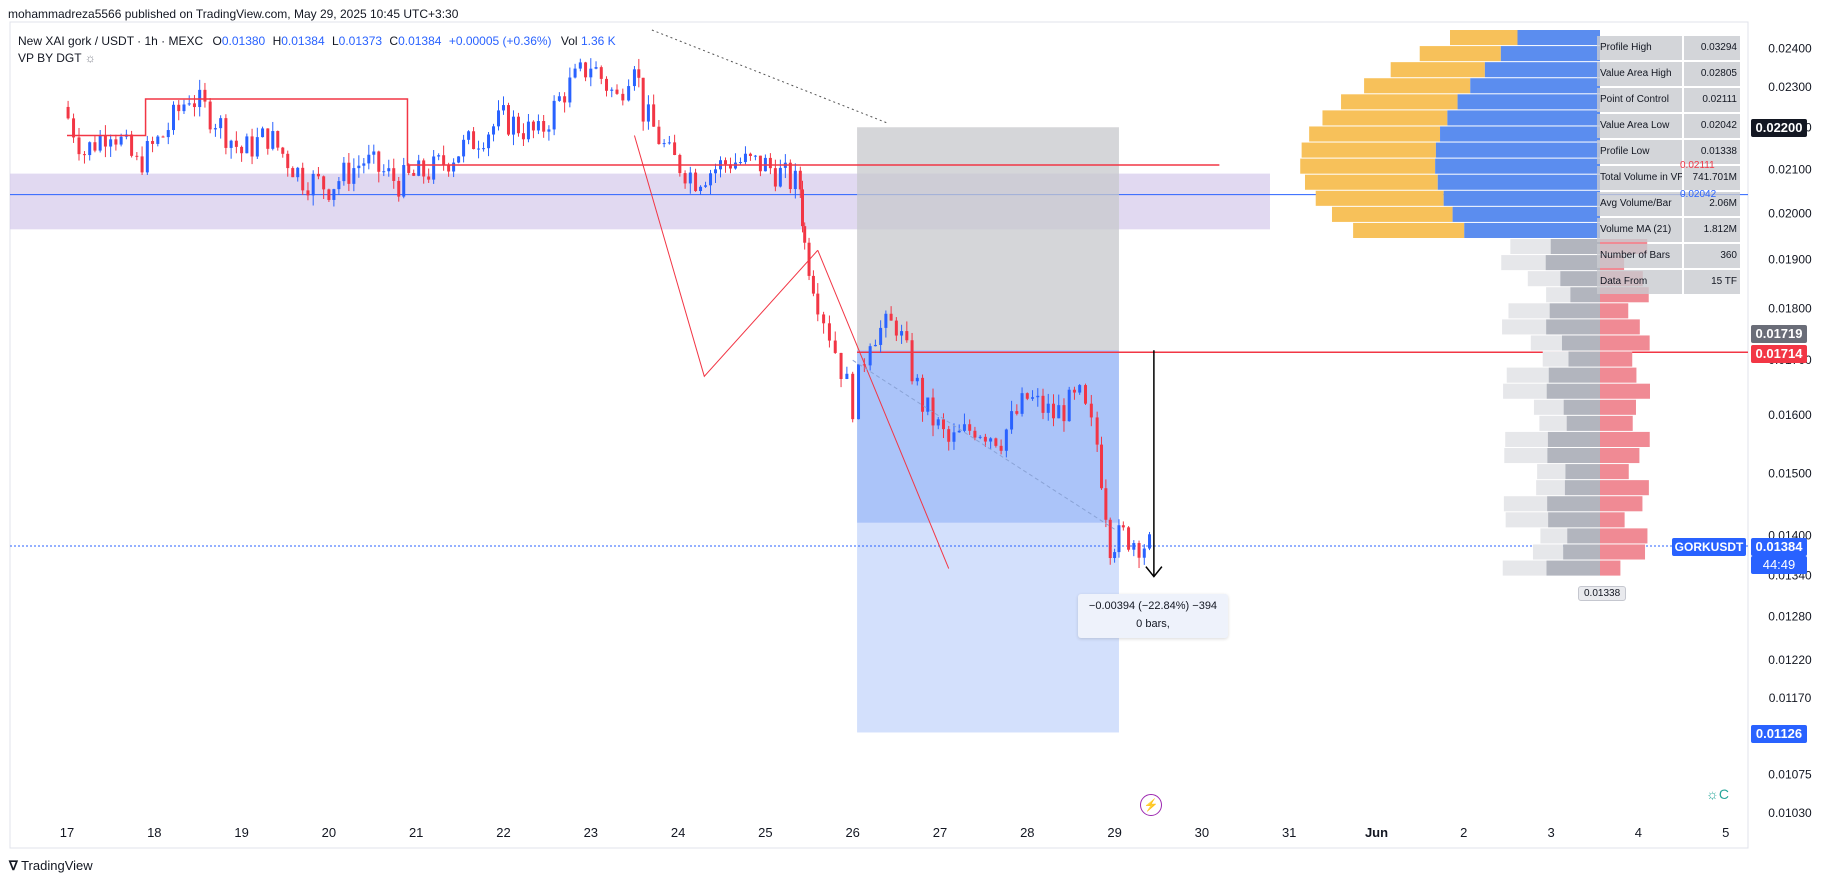 The width and height of the screenshot is (1835, 884). I want to click on sun-icon: ☼C, so click(1717, 794).